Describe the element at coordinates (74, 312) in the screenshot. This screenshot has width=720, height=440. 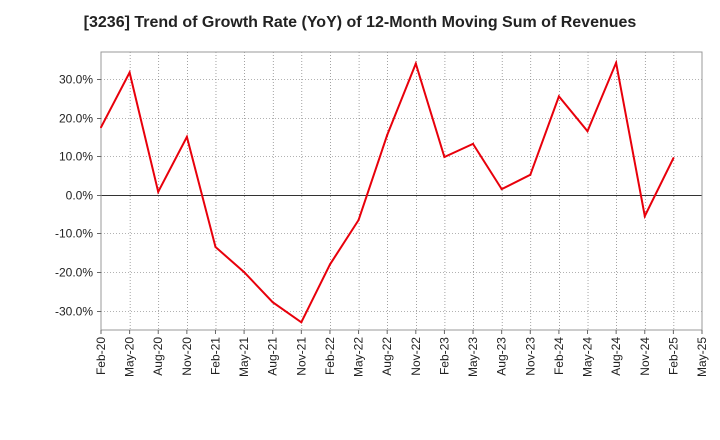
I see `y-tick-label: -30.0%` at that location.